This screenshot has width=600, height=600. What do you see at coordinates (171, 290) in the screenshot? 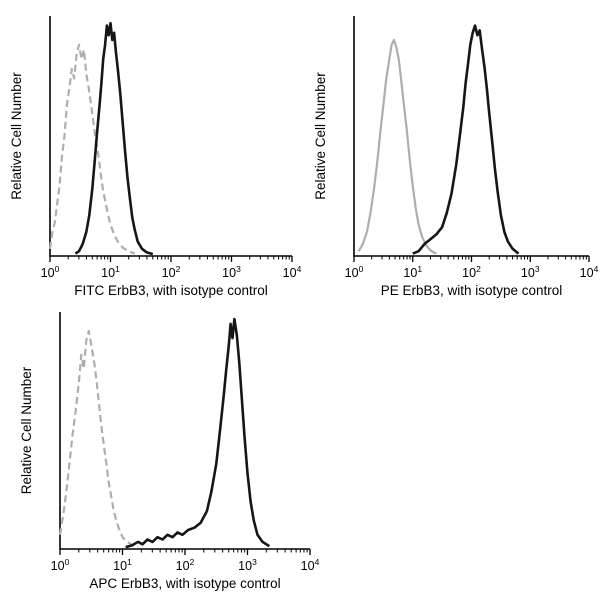
I see `x-axis-label: FITC ErbB3, with isotype control` at bounding box center [171, 290].